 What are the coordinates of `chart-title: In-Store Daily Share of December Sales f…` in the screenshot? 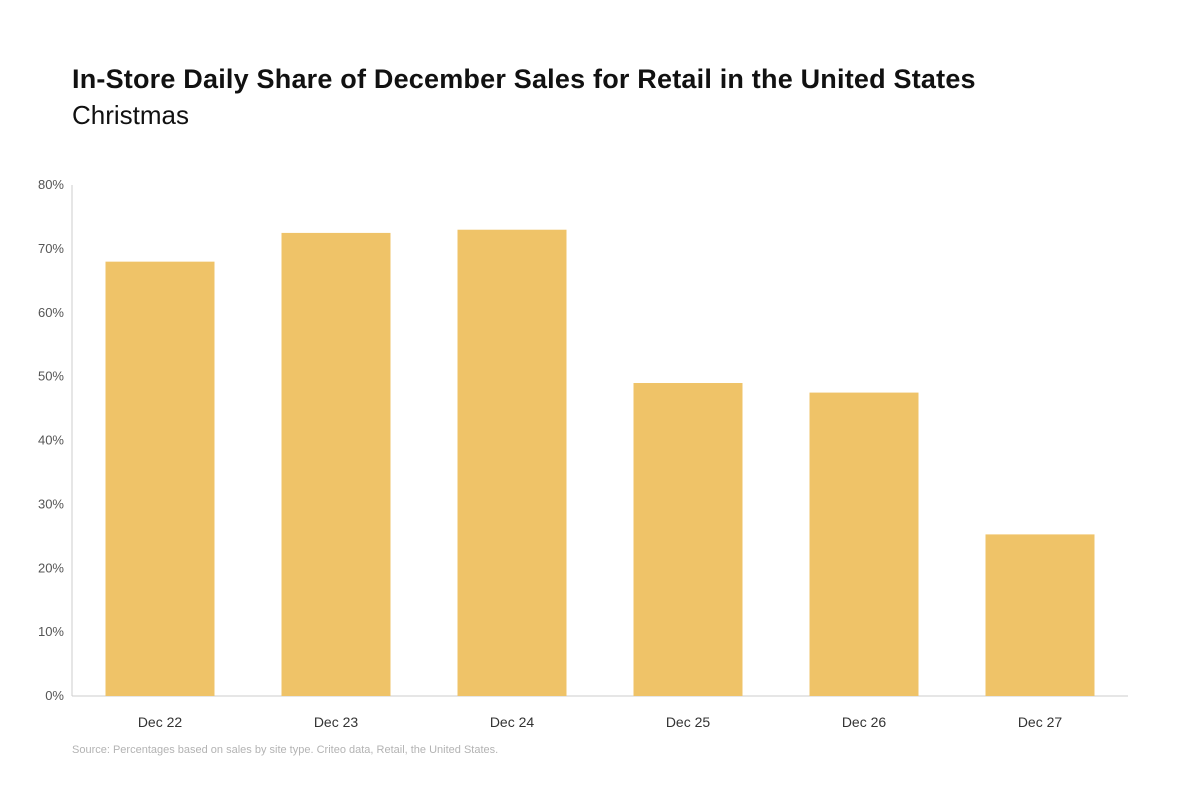 It's located at (524, 79).